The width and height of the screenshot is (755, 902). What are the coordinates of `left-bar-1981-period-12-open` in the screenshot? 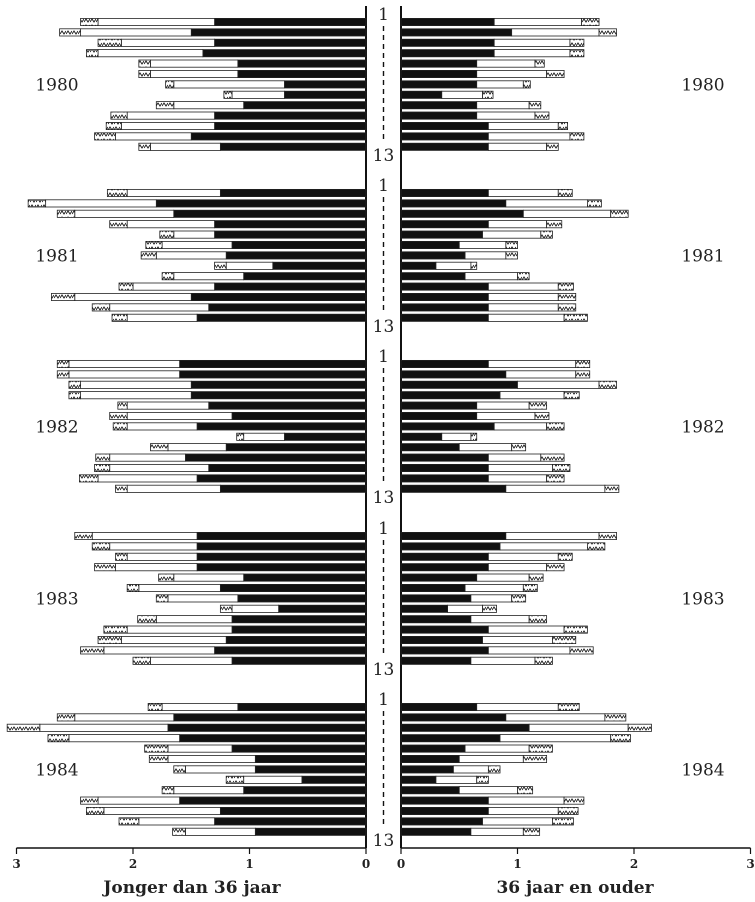 It's located at (159, 307).